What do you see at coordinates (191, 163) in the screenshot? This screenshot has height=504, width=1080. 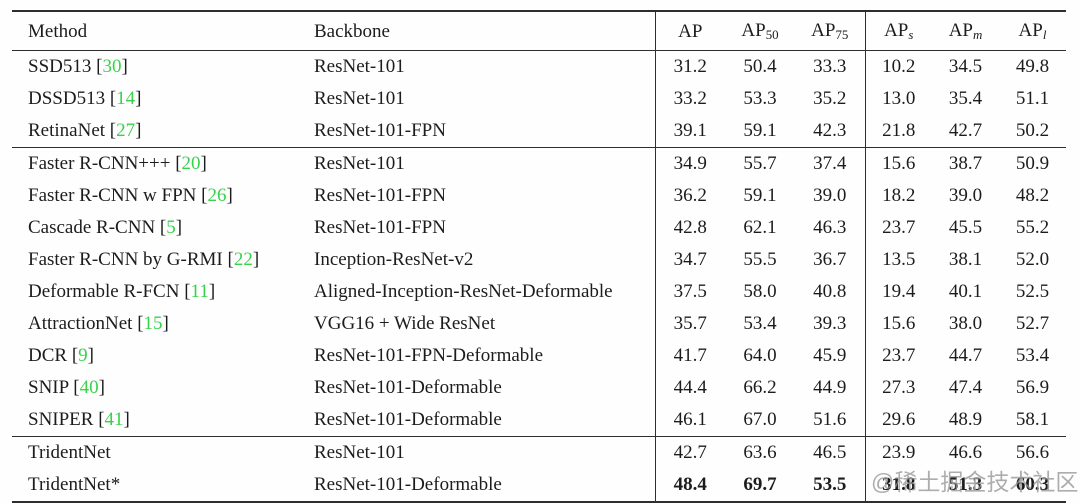 I see `citation-ref: 20` at bounding box center [191, 163].